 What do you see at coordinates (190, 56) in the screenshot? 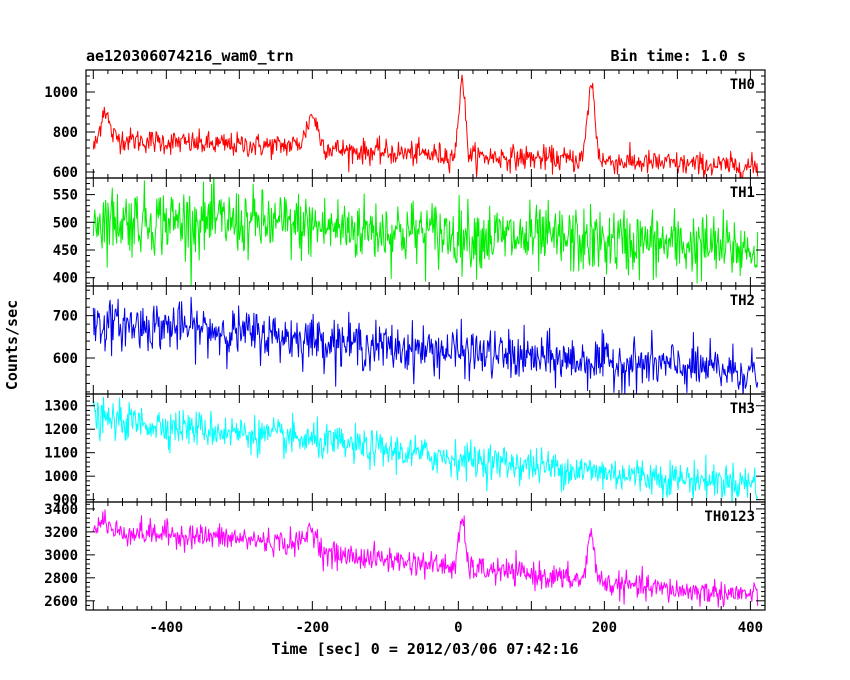
I see `chart-title: ae120306074216_wam0_trn` at bounding box center [190, 56].